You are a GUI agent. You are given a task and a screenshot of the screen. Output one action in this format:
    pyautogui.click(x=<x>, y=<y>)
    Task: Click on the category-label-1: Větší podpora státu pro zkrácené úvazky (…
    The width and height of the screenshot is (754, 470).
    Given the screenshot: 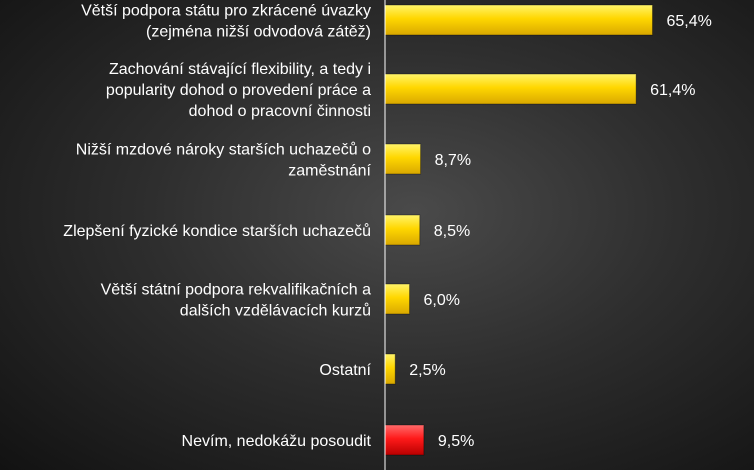 What is the action you would take?
    pyautogui.click(x=226, y=22)
    